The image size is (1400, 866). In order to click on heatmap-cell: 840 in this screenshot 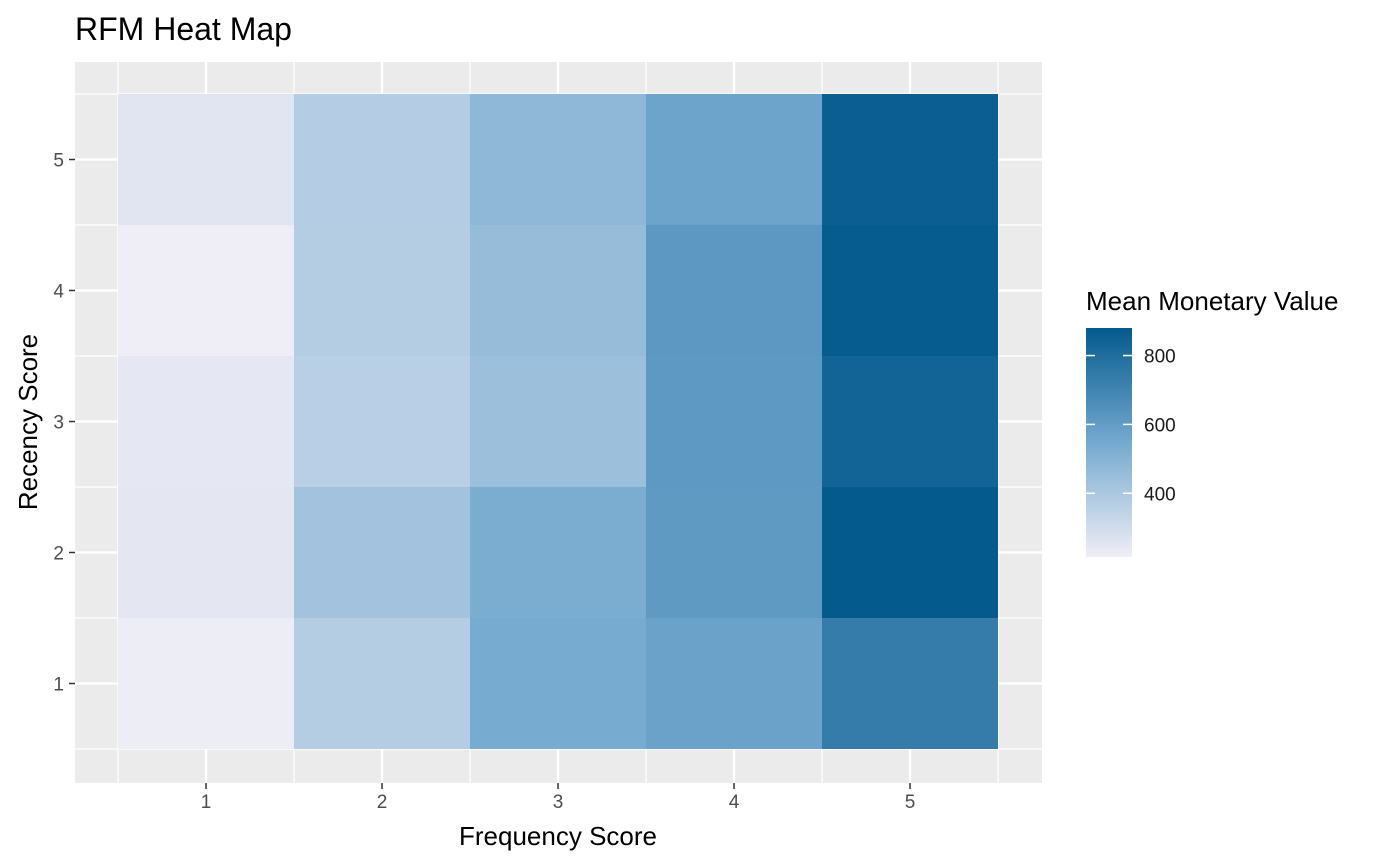, I will do `click(910, 421)`.